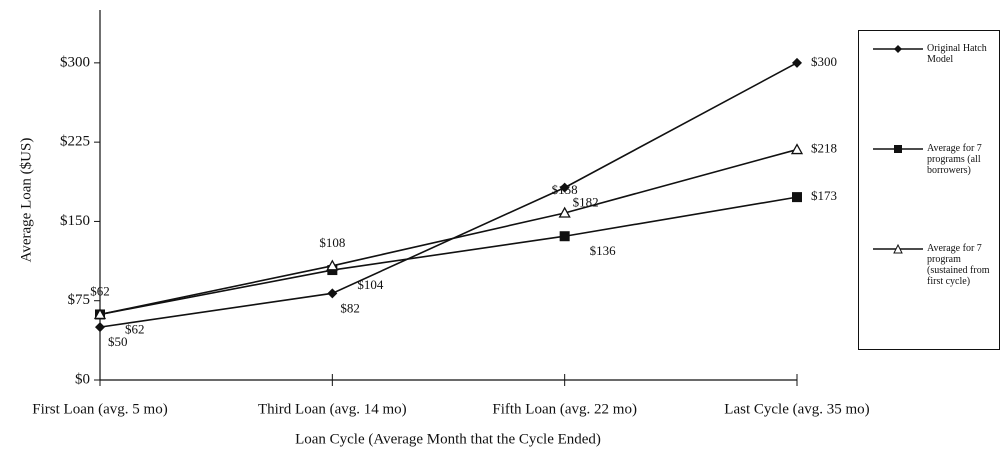 The width and height of the screenshot is (1008, 459). What do you see at coordinates (79, 300) in the screenshot?
I see `y-tick-label: $75` at bounding box center [79, 300].